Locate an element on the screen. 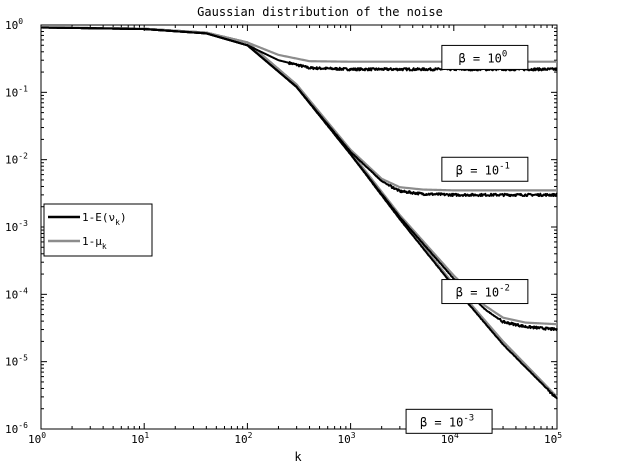 This screenshot has width=627, height=465. beta-label-text: β = 10-3 is located at coordinates (447, 421).